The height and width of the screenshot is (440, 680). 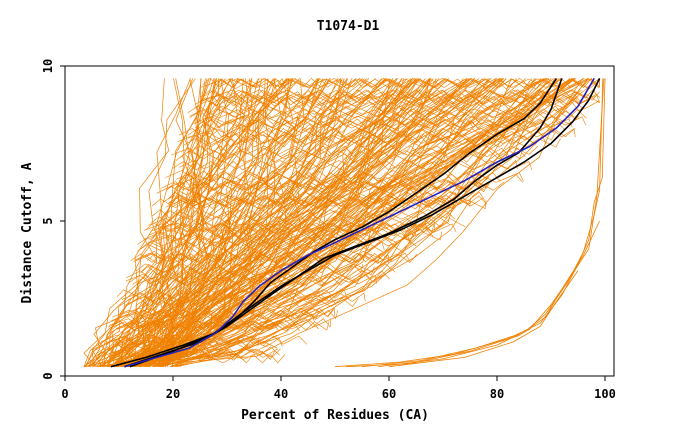 What do you see at coordinates (173, 394) in the screenshot?
I see `x-tick-label: 20` at bounding box center [173, 394].